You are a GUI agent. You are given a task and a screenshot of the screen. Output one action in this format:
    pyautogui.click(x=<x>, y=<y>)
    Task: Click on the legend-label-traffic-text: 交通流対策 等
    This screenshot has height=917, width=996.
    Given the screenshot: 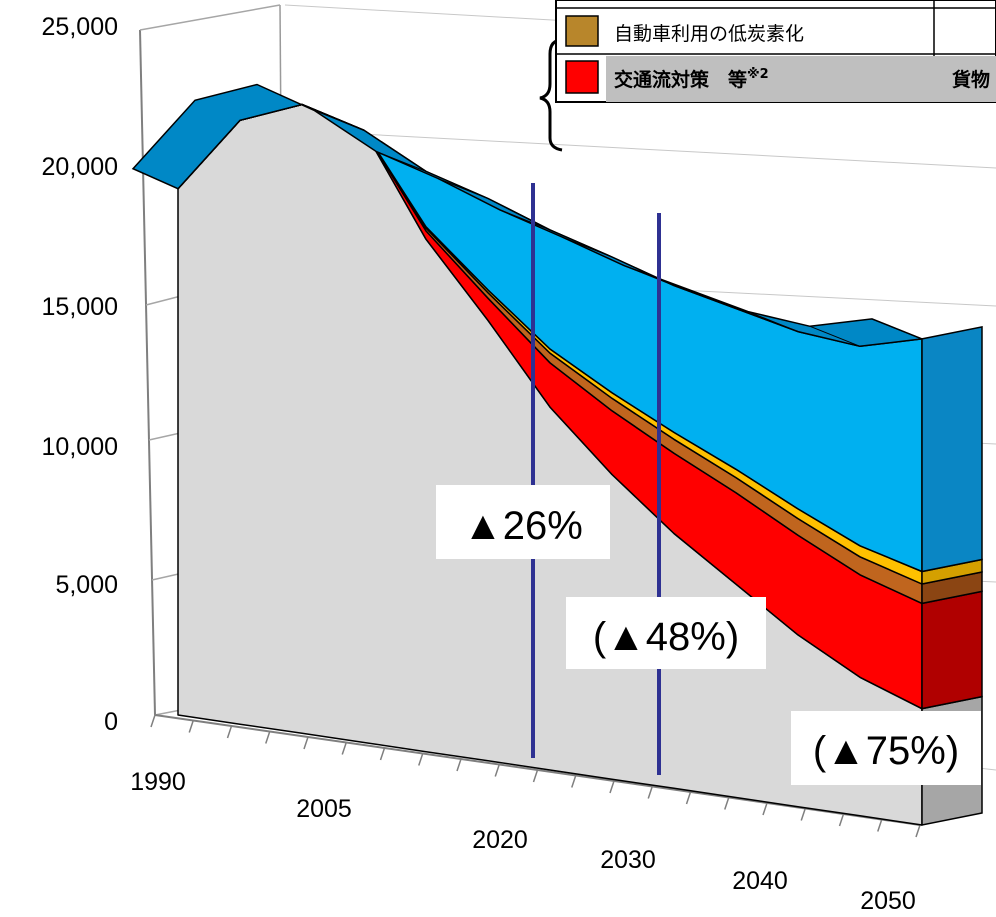 What is the action you would take?
    pyautogui.click(x=680, y=79)
    